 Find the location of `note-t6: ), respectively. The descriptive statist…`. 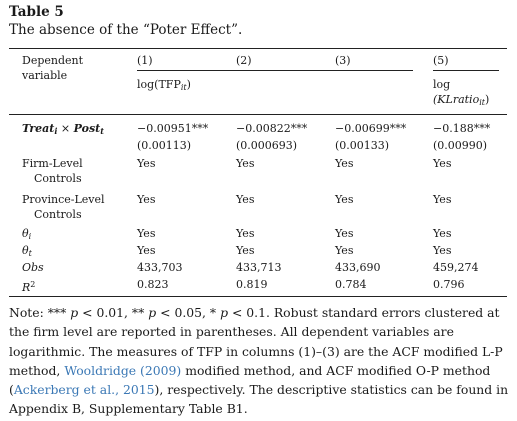

note-t6: ), respectively. The descriptive statist… is located at coordinates (259, 399).